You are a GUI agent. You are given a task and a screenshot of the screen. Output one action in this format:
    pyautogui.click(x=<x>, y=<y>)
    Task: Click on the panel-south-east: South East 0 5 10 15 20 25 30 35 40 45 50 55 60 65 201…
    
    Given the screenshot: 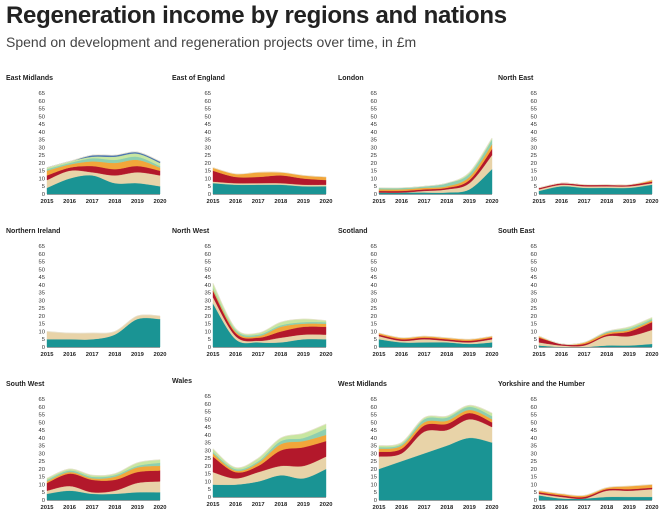 What is the action you would take?
    pyautogui.click(x=578, y=301)
    